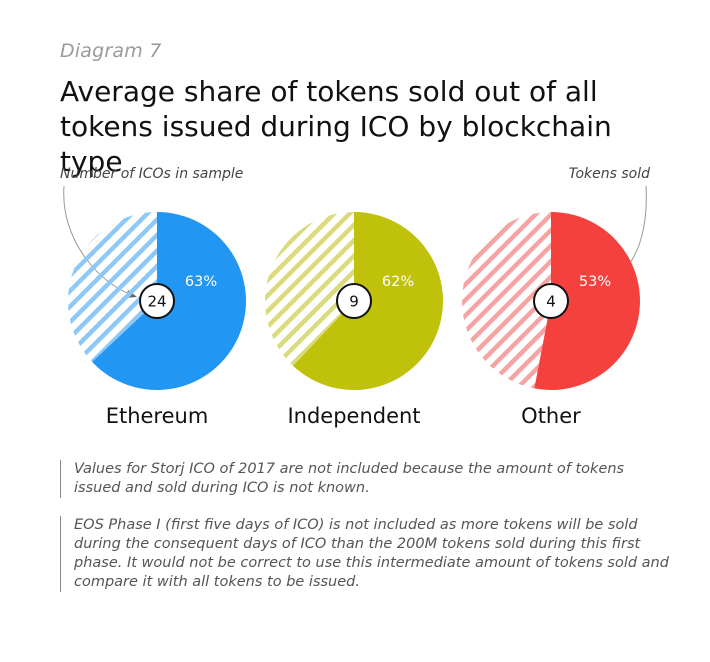 Image resolution: width=710 pixels, height=662 pixels. I want to click on pie-other-sample-circle, so click(551, 301).